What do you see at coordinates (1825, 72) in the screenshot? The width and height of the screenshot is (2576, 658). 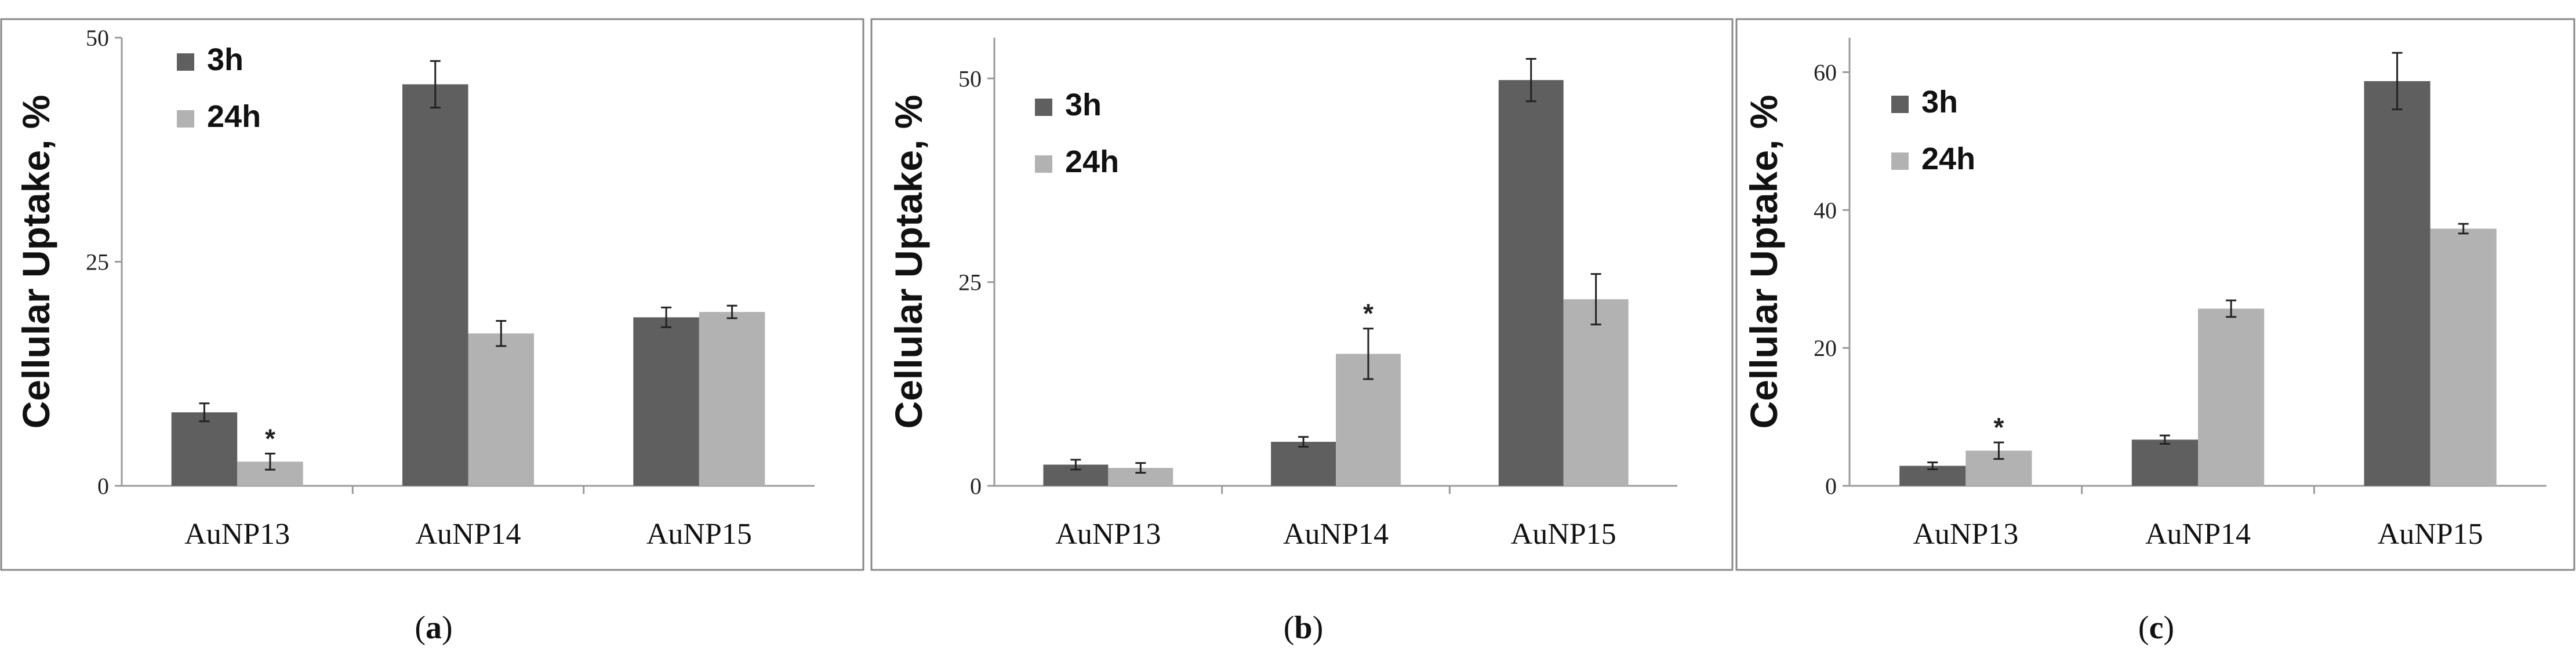 I see `y-tick-label: 60` at bounding box center [1825, 72].